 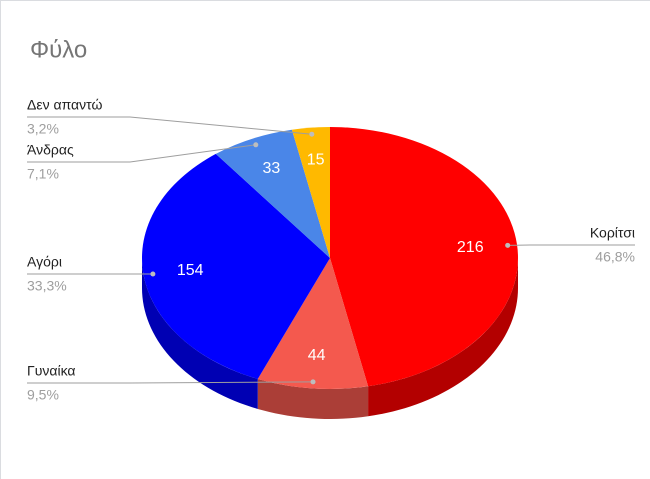 I want to click on legend-label: Γυναίκα, so click(x=51, y=371).